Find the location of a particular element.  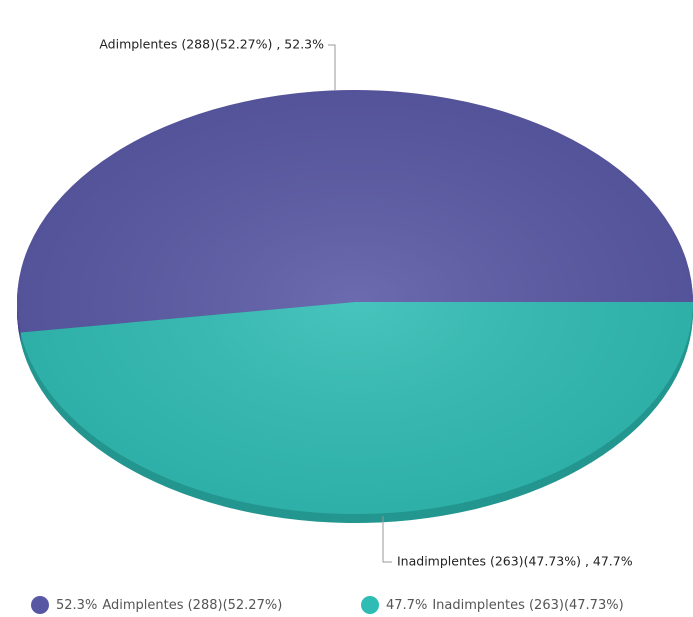

data-label: Inadimplentes (263)(47.73%) , 47.7% is located at coordinates (515, 561).